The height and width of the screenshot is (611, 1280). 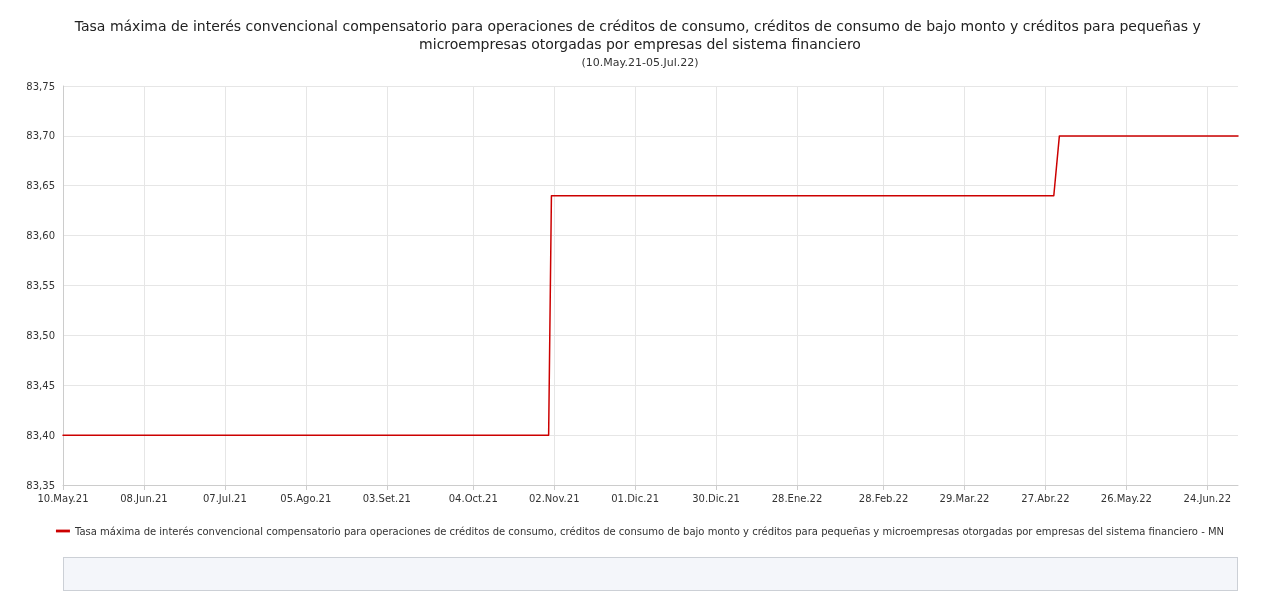 What do you see at coordinates (716, 498) in the screenshot?
I see `x-tick-label: 30.Dic.21` at bounding box center [716, 498].